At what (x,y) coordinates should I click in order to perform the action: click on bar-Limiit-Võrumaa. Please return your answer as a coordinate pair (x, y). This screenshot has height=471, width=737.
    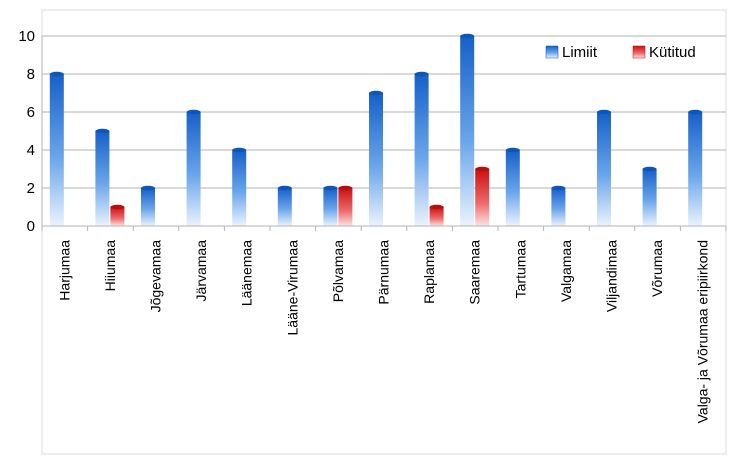
    Looking at the image, I should click on (649, 196).